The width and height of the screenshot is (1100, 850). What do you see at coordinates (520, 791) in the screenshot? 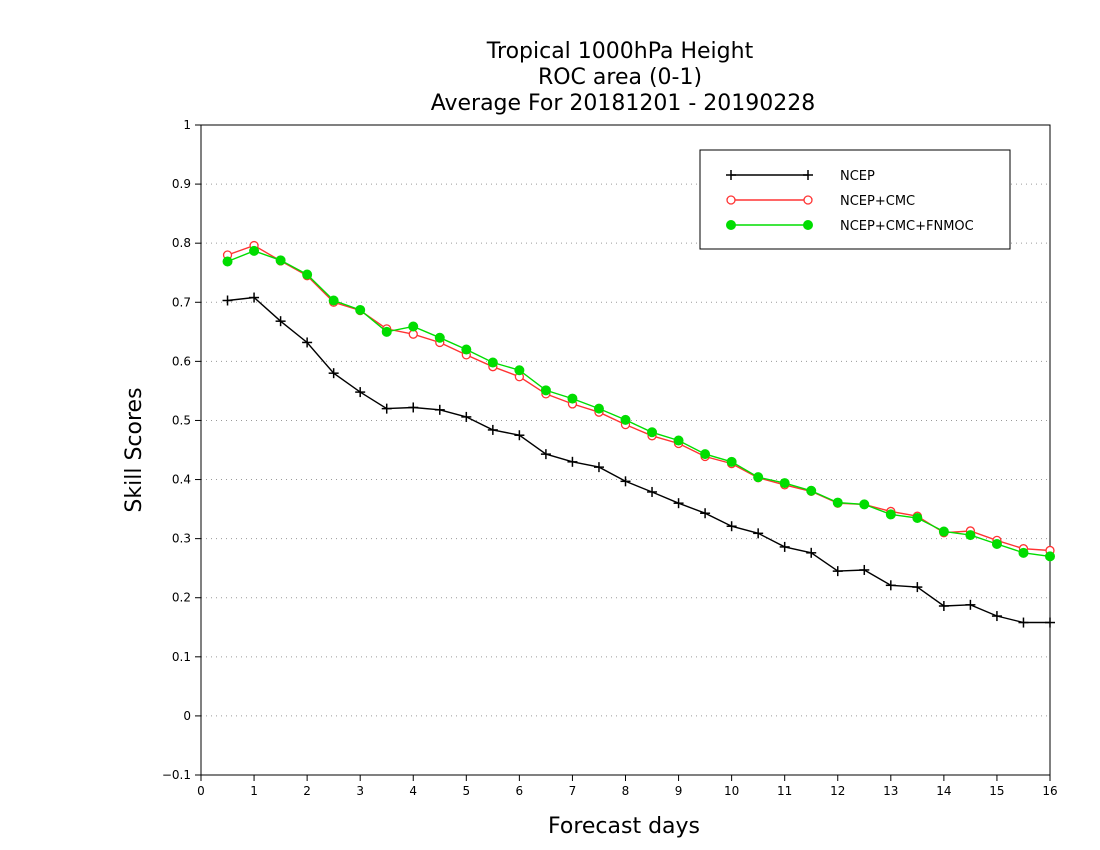
I see `x-tick-label: 6` at bounding box center [520, 791].